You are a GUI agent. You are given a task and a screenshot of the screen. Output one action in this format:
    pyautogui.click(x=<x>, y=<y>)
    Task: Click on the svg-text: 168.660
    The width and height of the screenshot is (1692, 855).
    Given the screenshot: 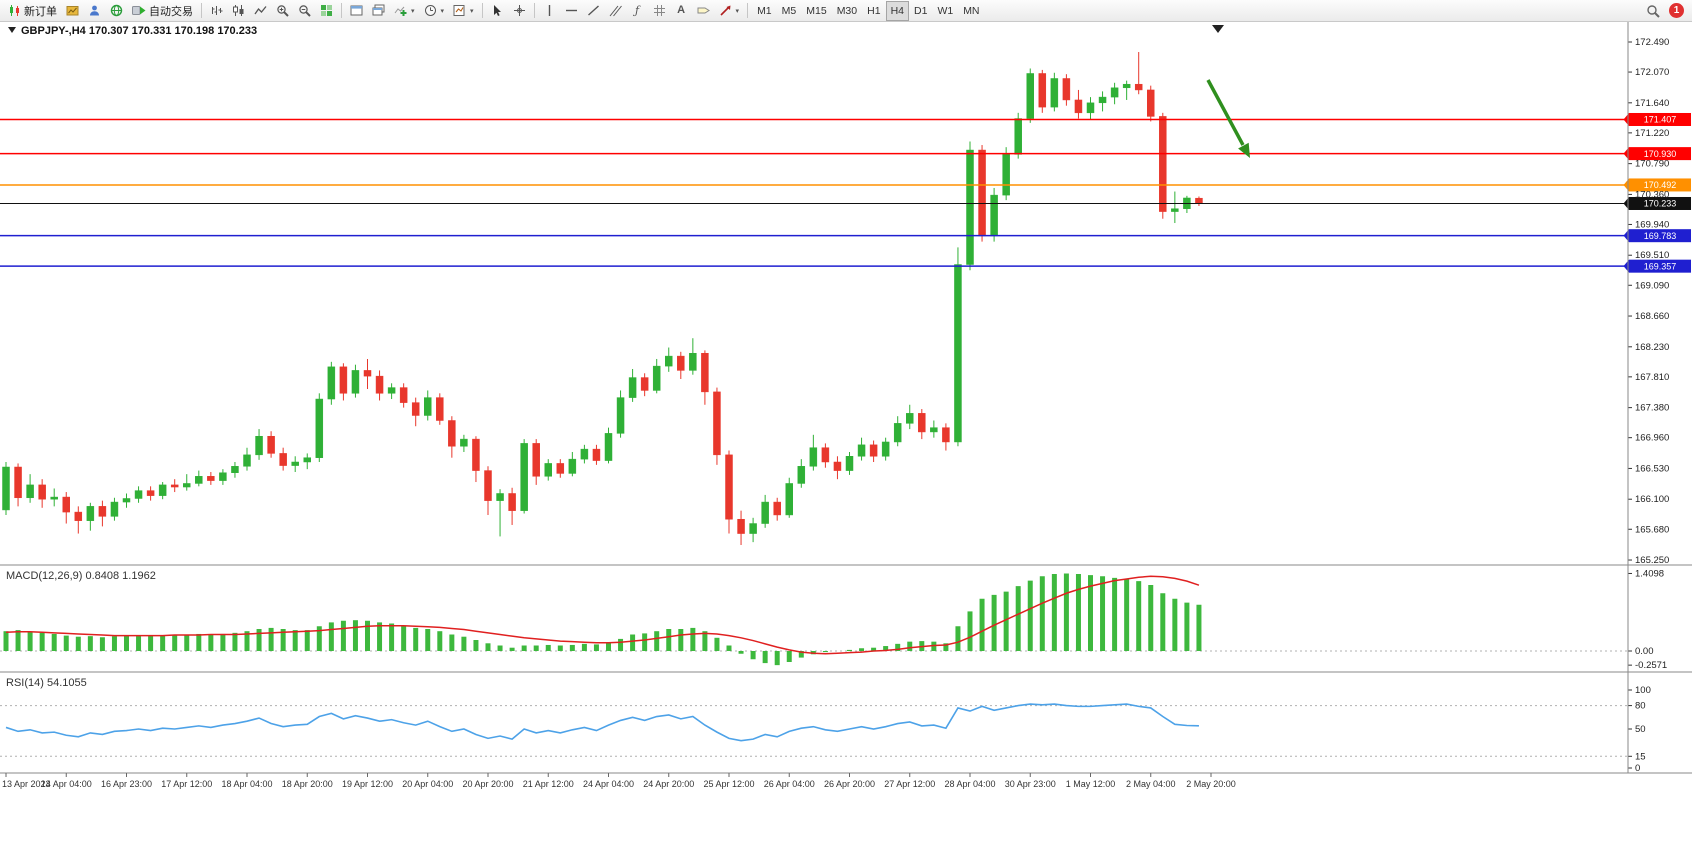 What is the action you would take?
    pyautogui.click(x=1652, y=316)
    